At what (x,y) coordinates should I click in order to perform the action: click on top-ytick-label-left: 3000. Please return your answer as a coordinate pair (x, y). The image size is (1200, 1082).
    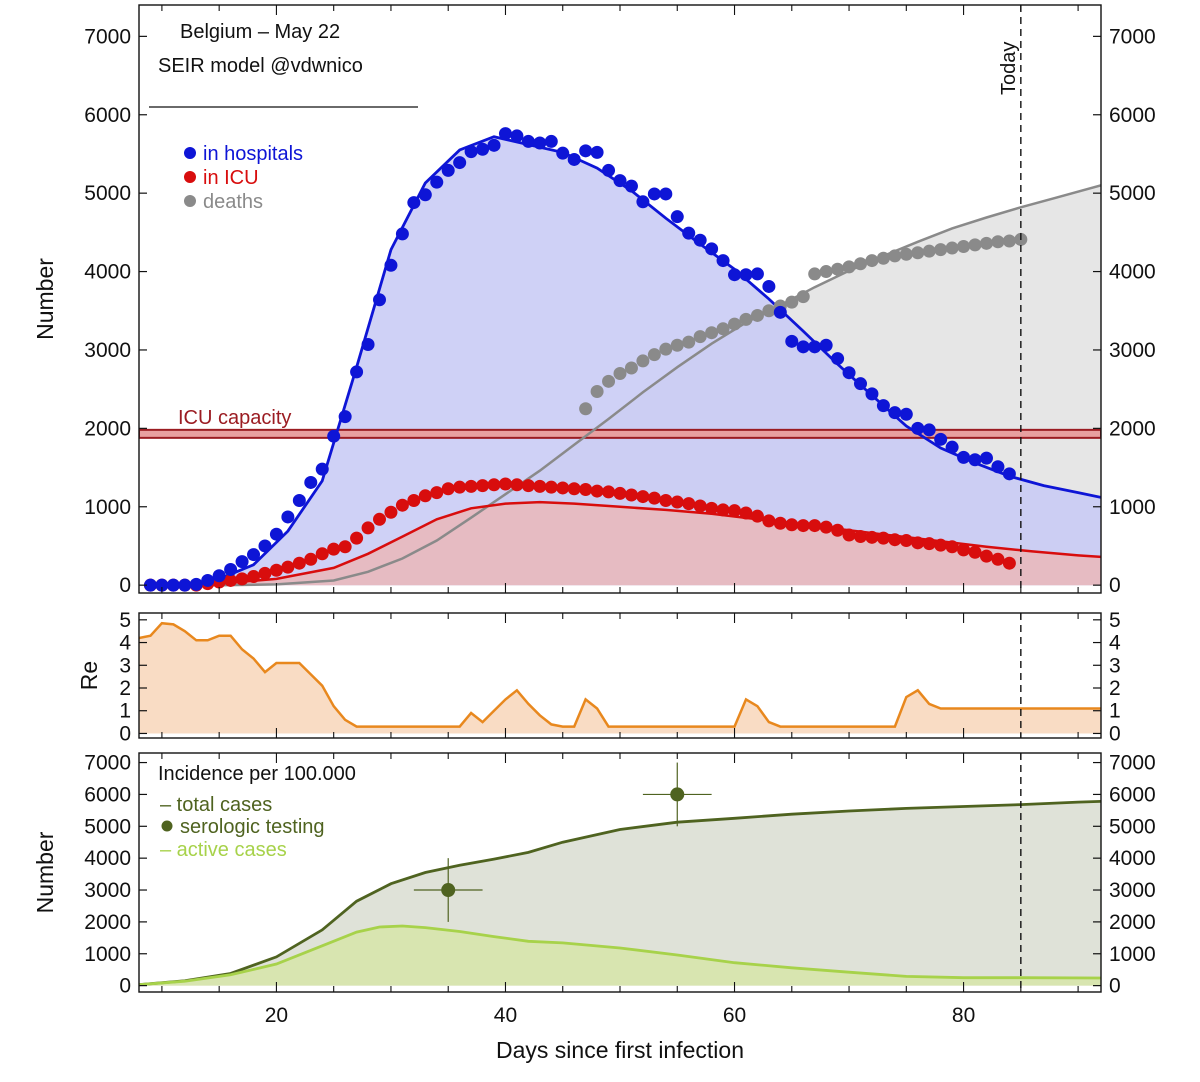
    Looking at the image, I should click on (107, 350).